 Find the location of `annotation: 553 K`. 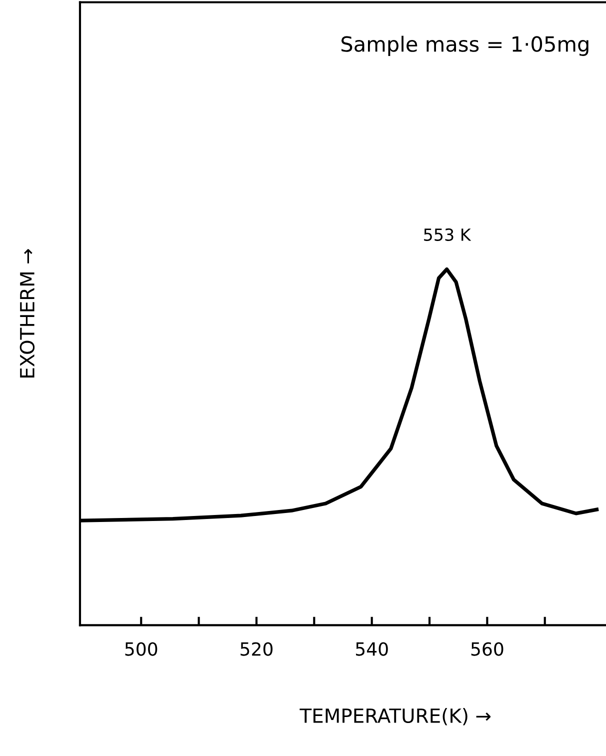

annotation: 553 K is located at coordinates (448, 235).